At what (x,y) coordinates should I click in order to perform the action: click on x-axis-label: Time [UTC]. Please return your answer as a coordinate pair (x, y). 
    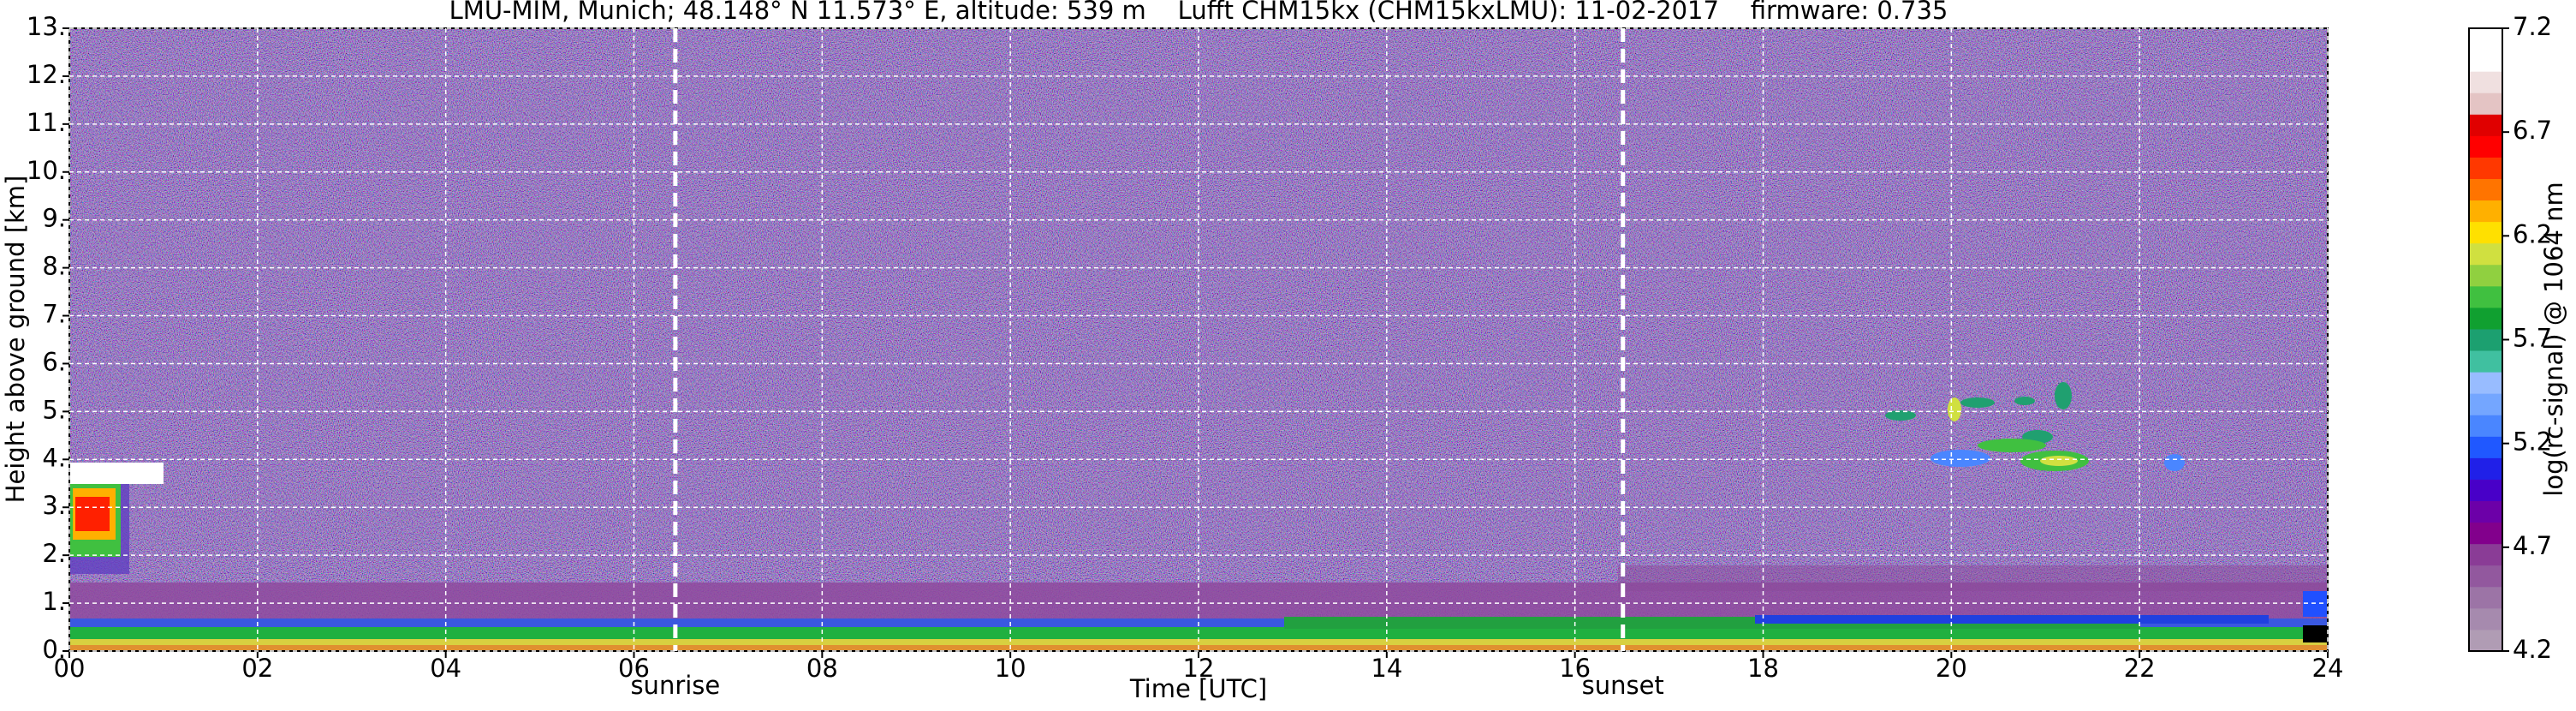
    Looking at the image, I should click on (1198, 688).